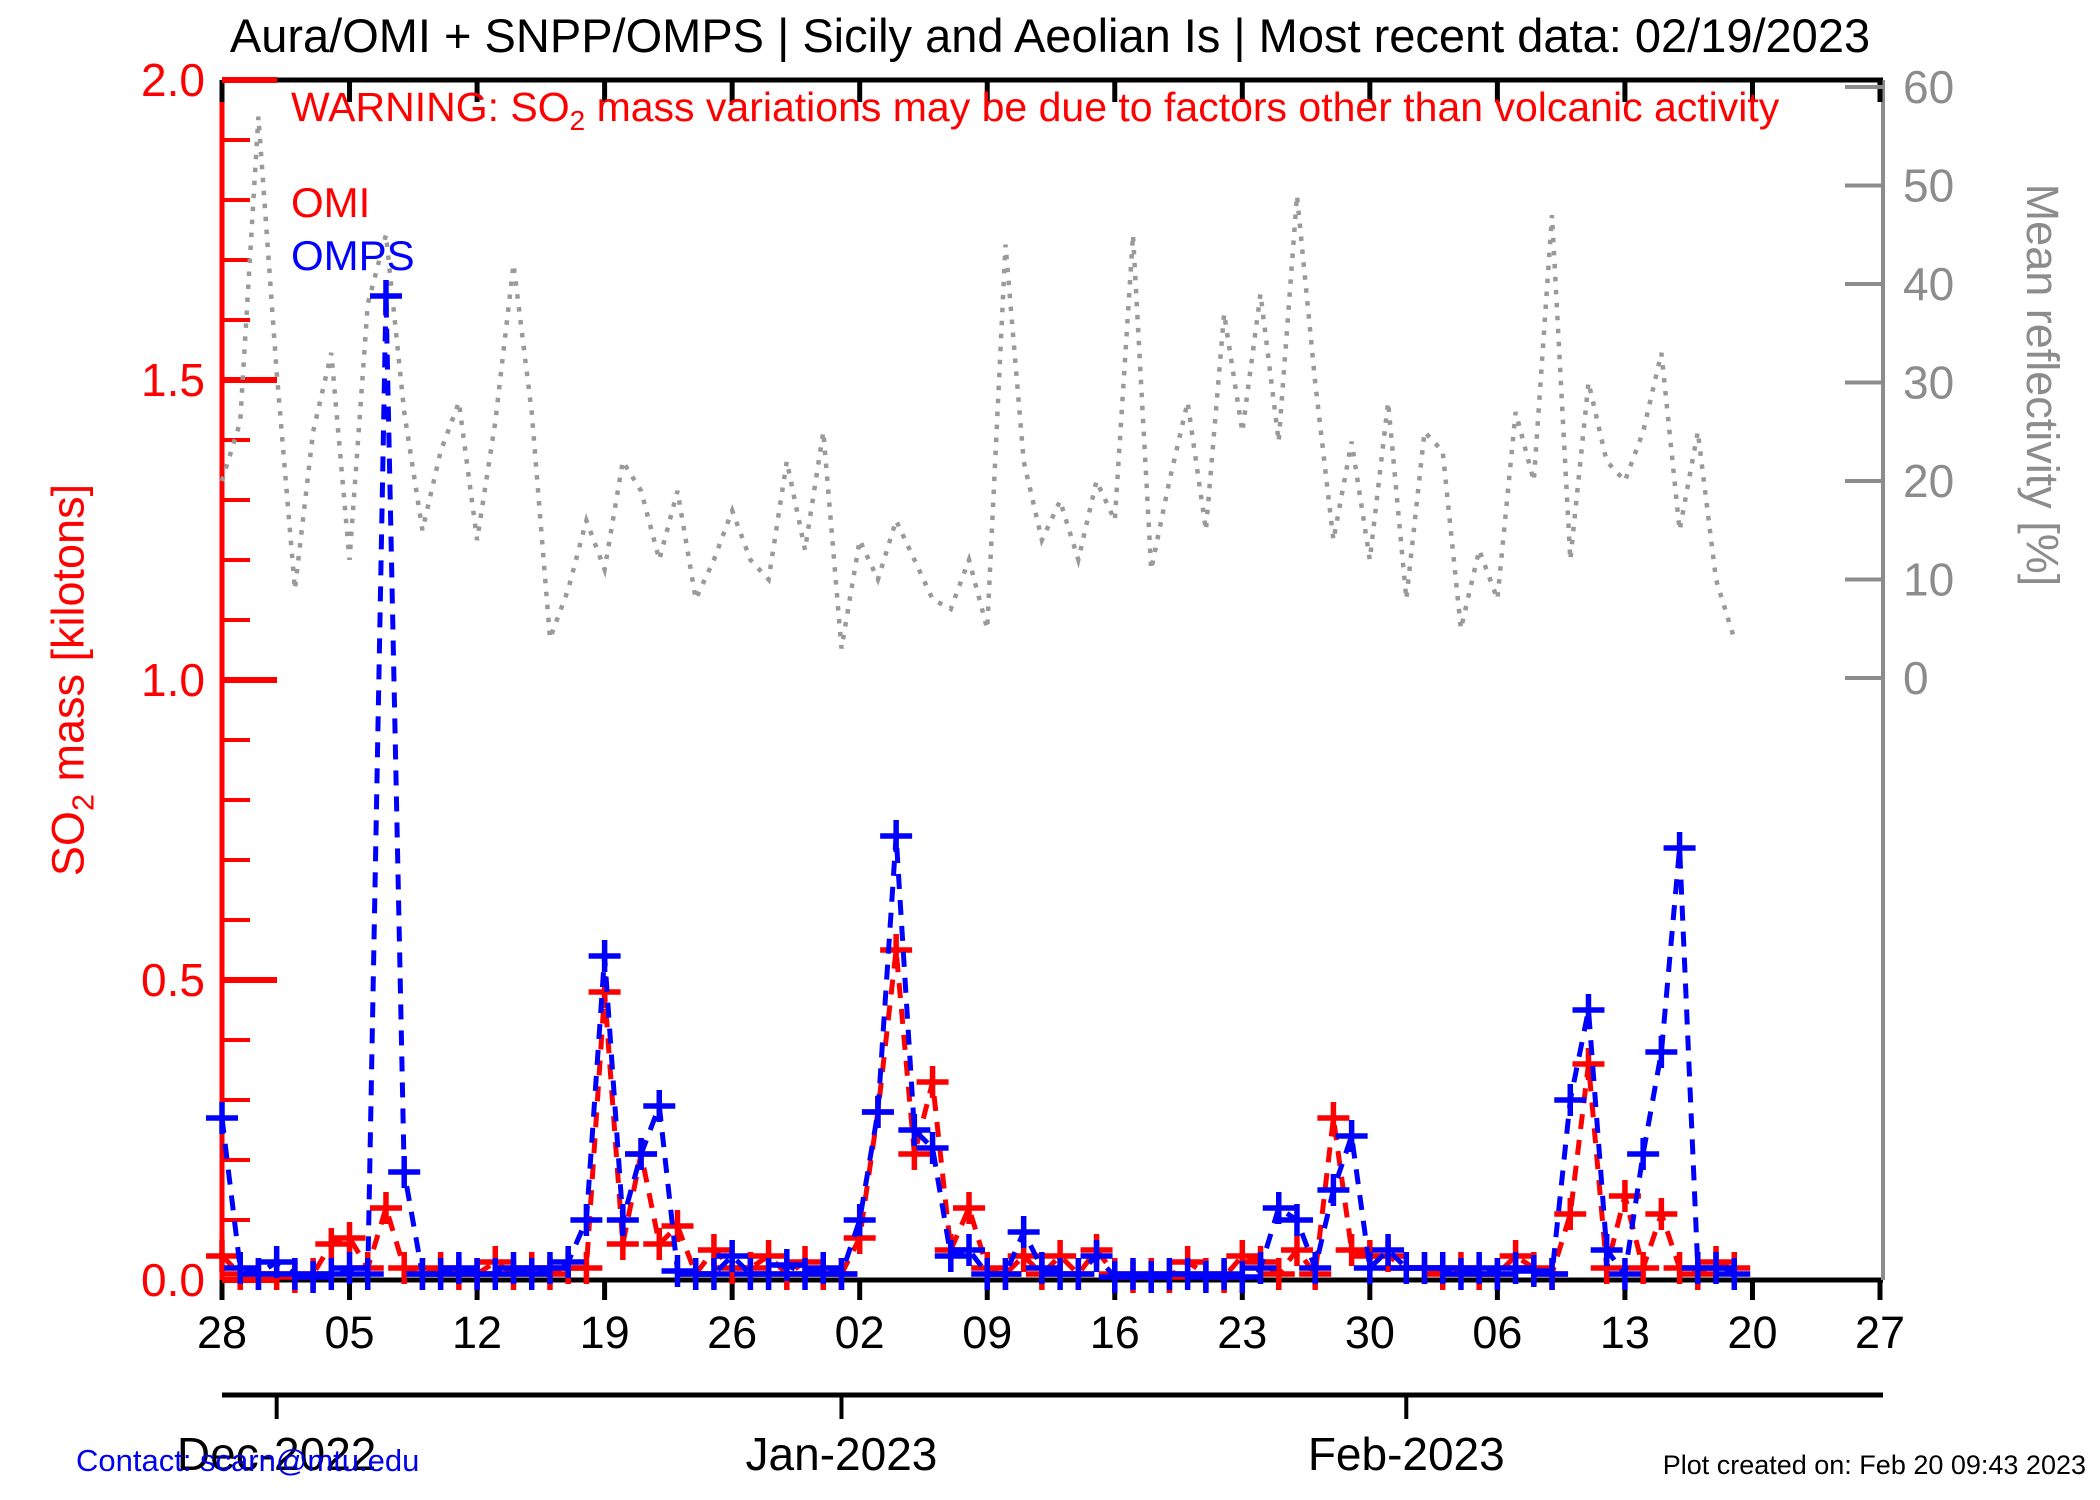 Image resolution: width=2100 pixels, height=1500 pixels. What do you see at coordinates (1874, 1465) in the screenshot?
I see `plot-created-timestamp: Plot created on: Feb 20 09:43 2023` at bounding box center [1874, 1465].